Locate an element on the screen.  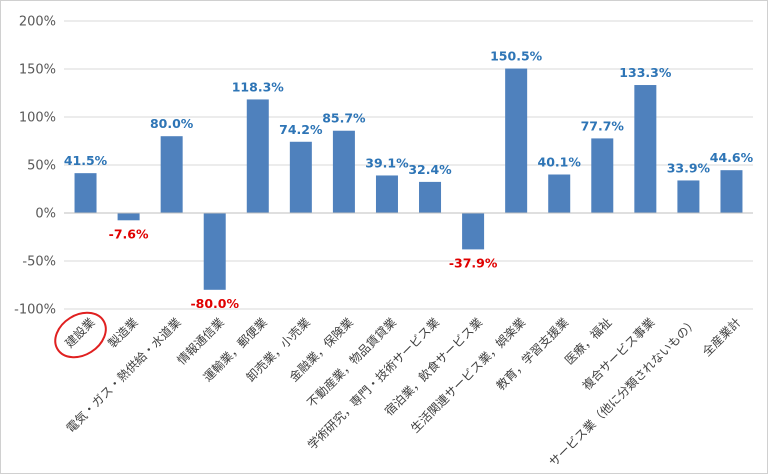
annotations is located at coordinates (80, 335).